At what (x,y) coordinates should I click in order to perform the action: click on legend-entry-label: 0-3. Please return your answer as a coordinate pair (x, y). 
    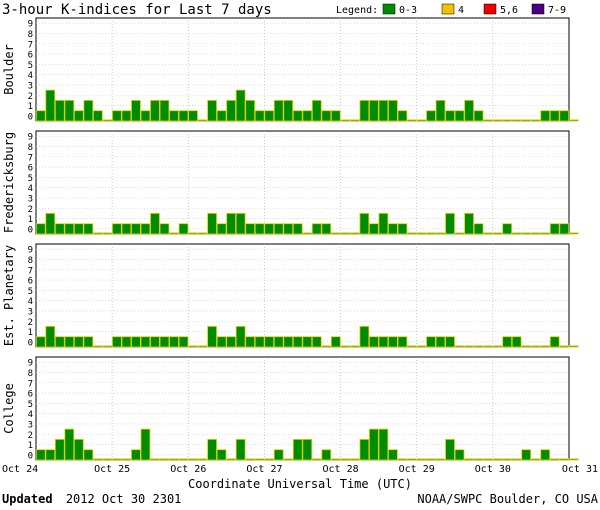
    Looking at the image, I should click on (408, 10).